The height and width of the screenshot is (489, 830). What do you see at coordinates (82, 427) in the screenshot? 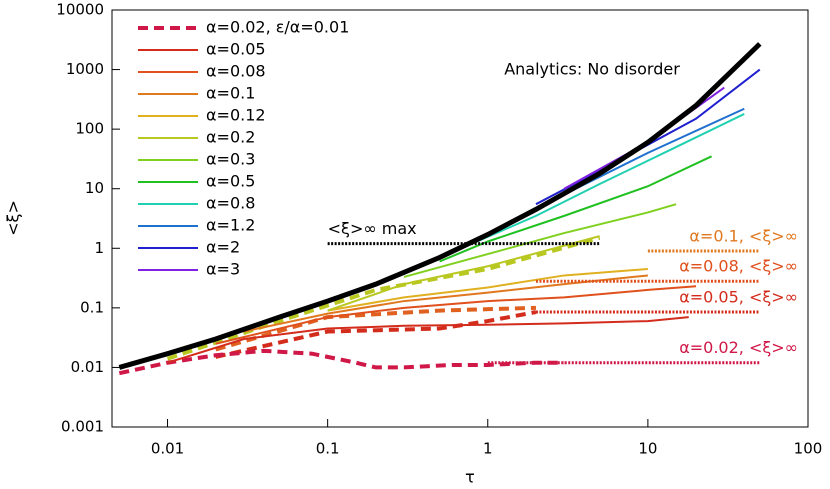
I see `y-tick-label: 0.001` at bounding box center [82, 427].